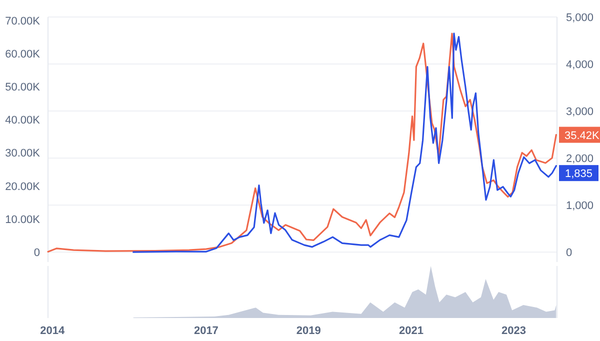 The width and height of the screenshot is (600, 341). I want to click on y-tick-label: 10.00K, so click(23, 220).